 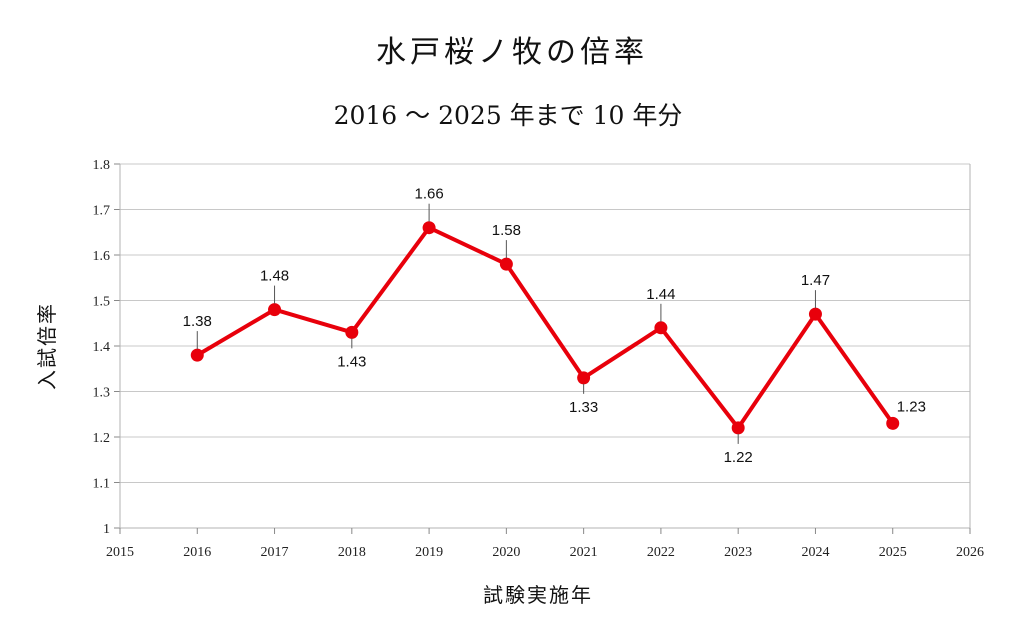 I want to click on data-label: 1.22, so click(x=738, y=457).